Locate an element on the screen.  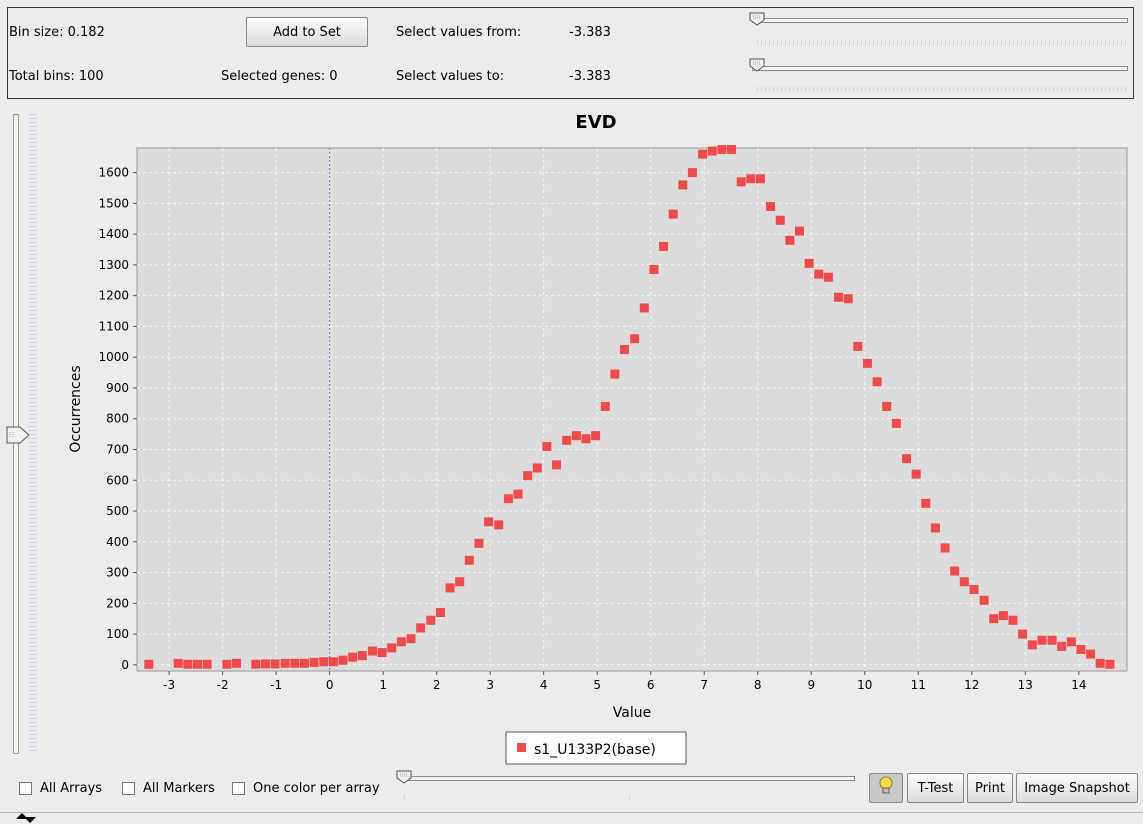
arrows-icon is located at coordinates (29, 818).